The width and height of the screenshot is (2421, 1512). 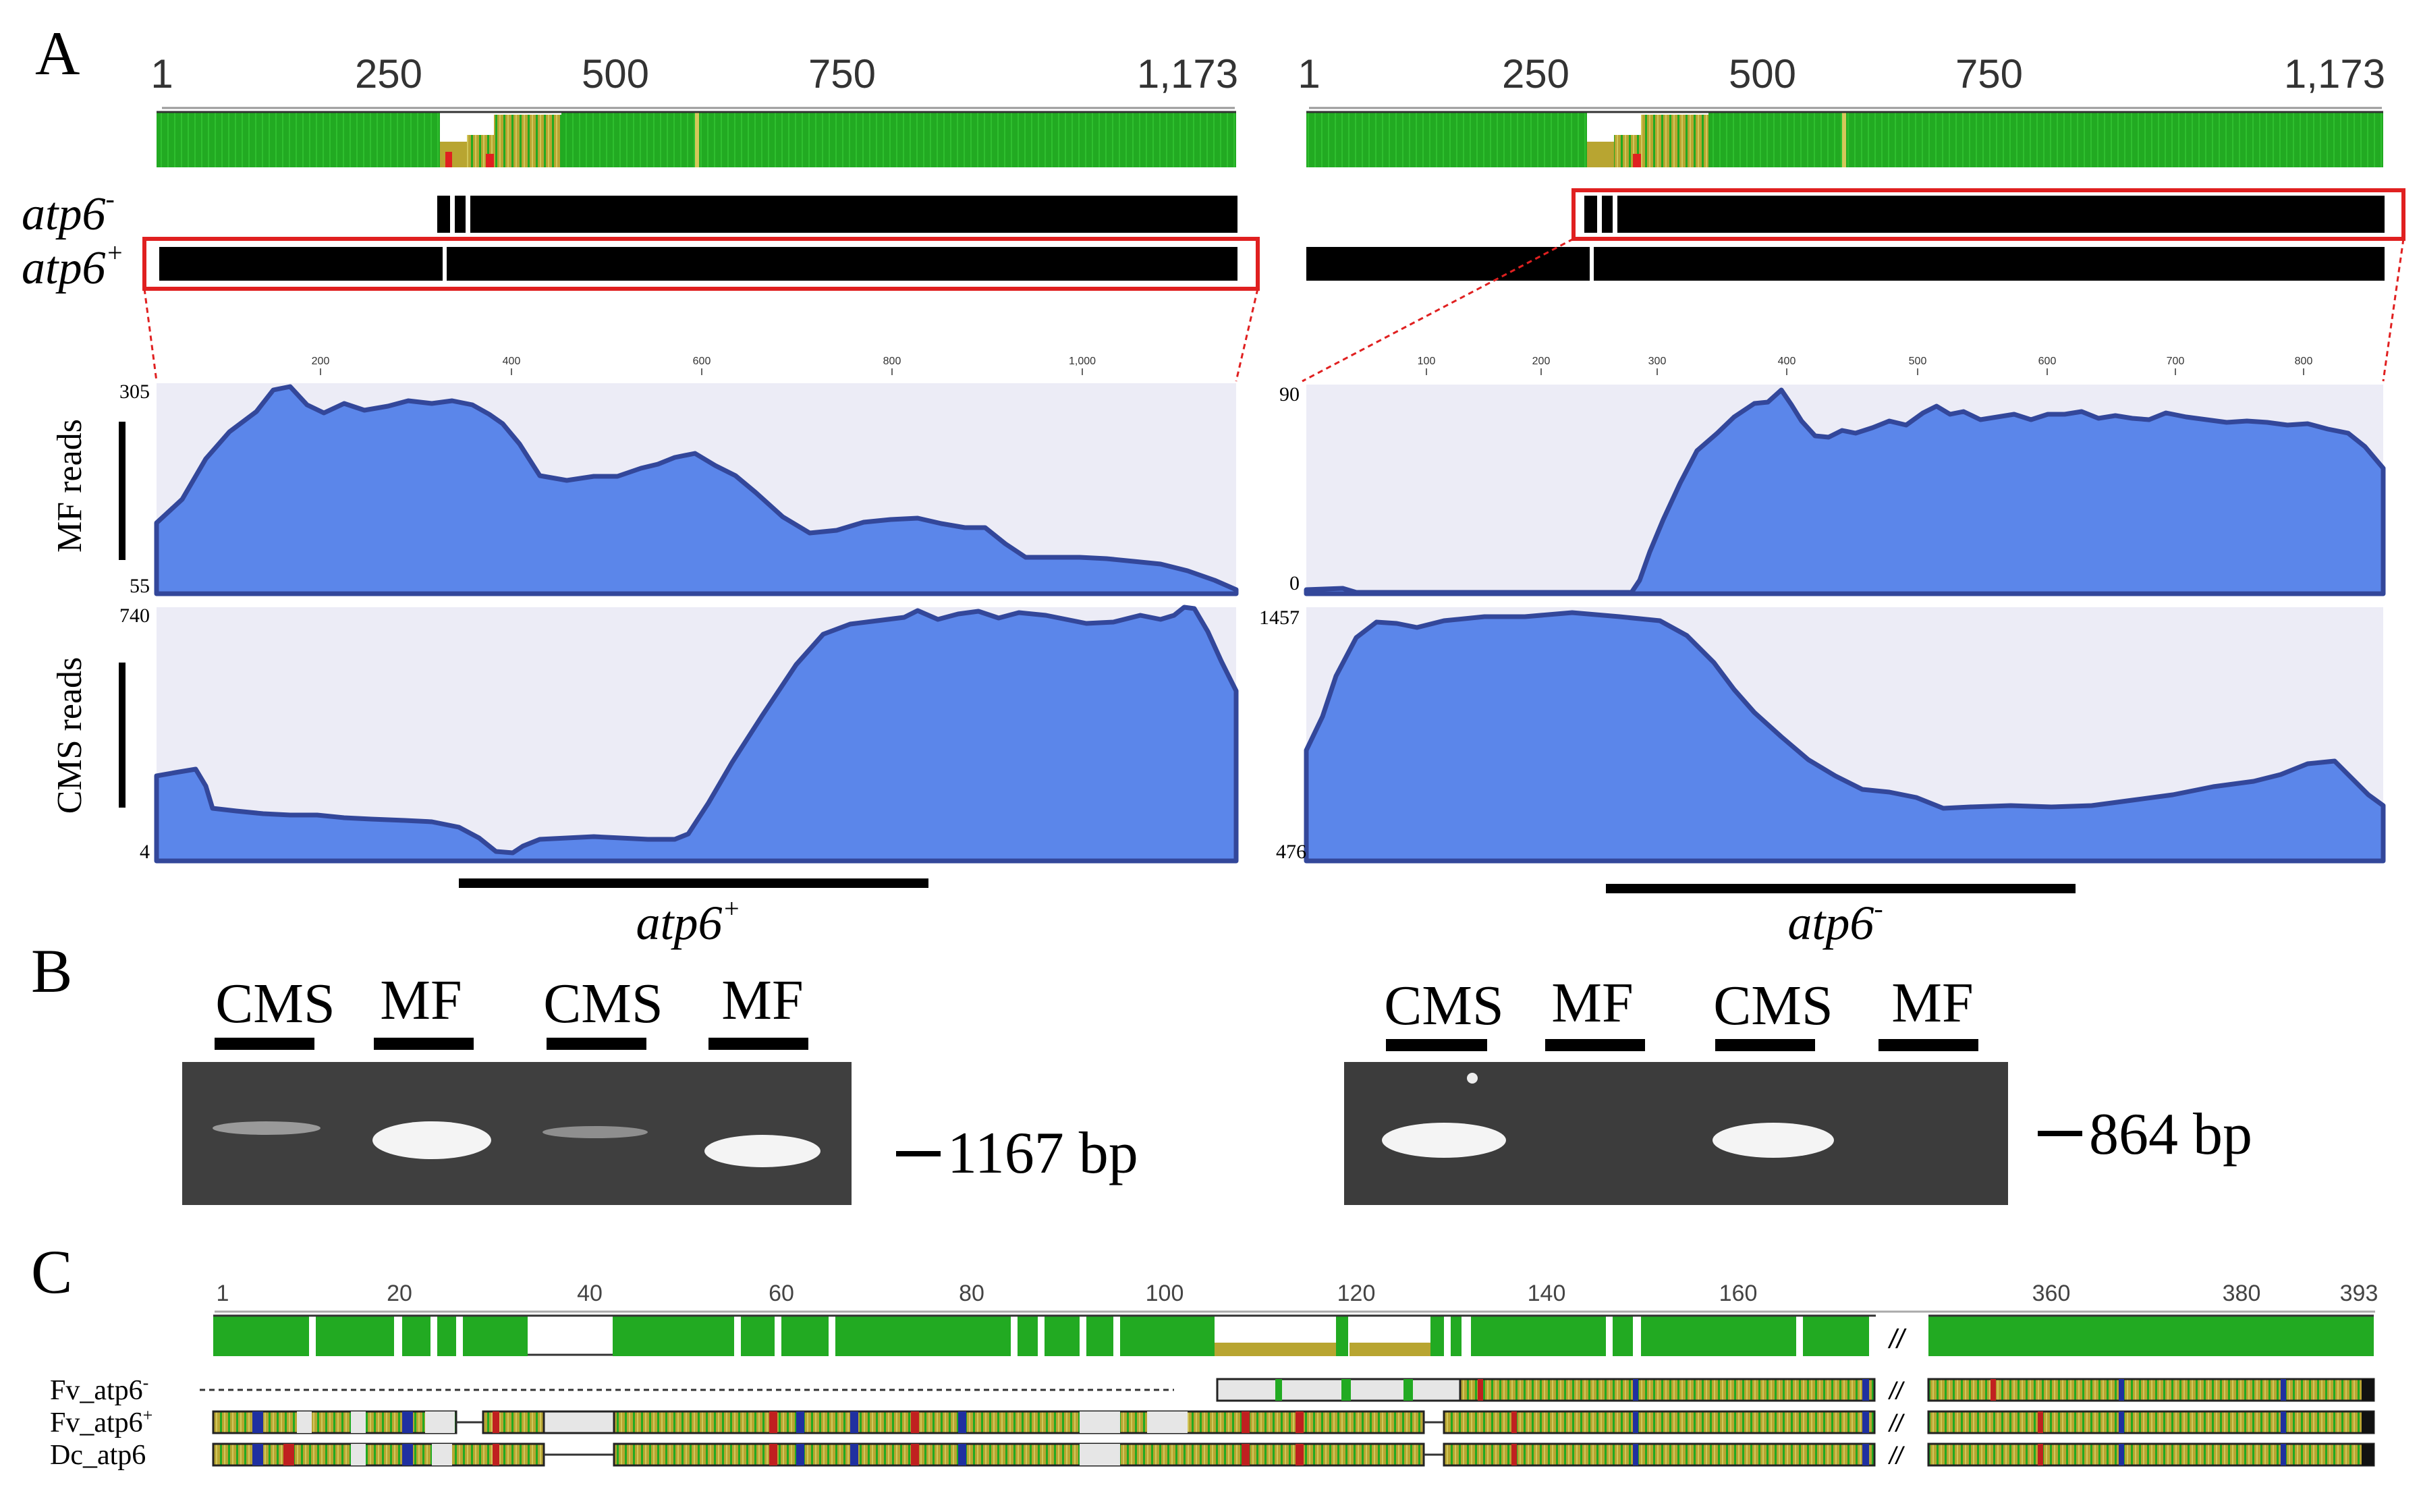 I want to click on coverage-axis-tick: 700, so click(x=2176, y=361).